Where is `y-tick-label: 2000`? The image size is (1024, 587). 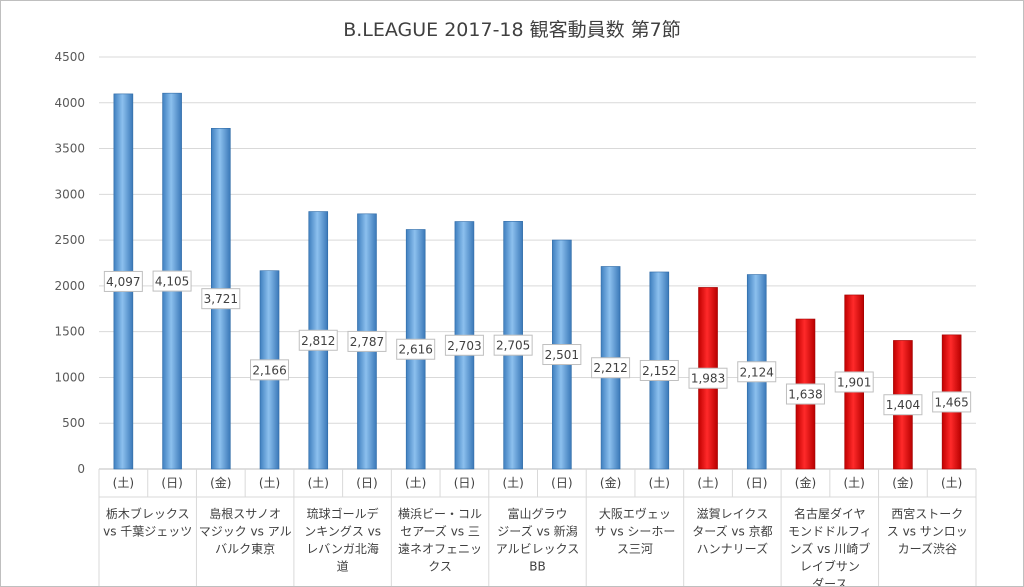
y-tick-label: 2000 is located at coordinates (69, 286).